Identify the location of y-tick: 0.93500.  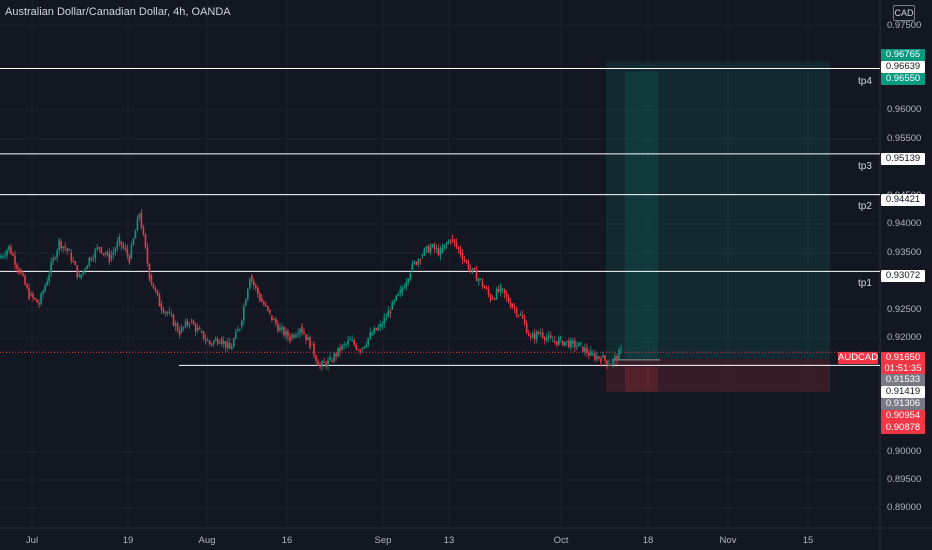
(904, 252).